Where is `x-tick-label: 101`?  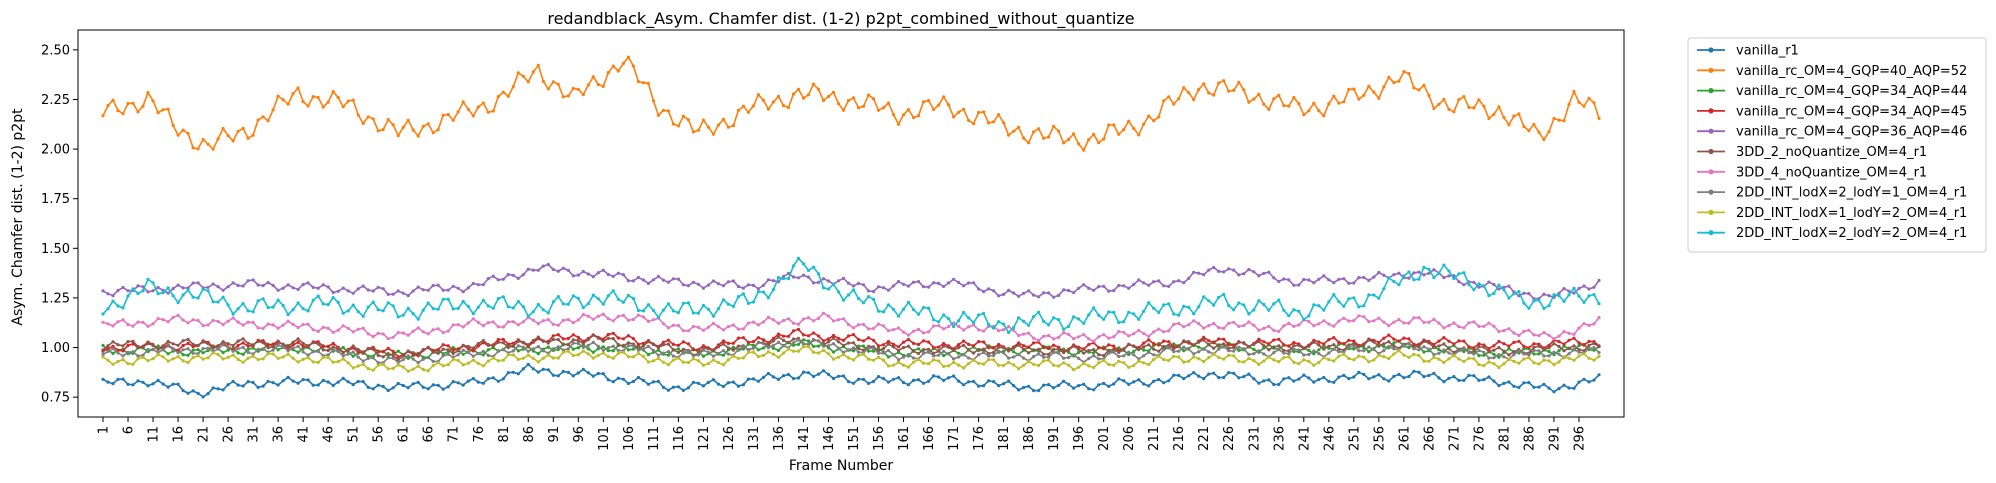
x-tick-label: 101 is located at coordinates (604, 438).